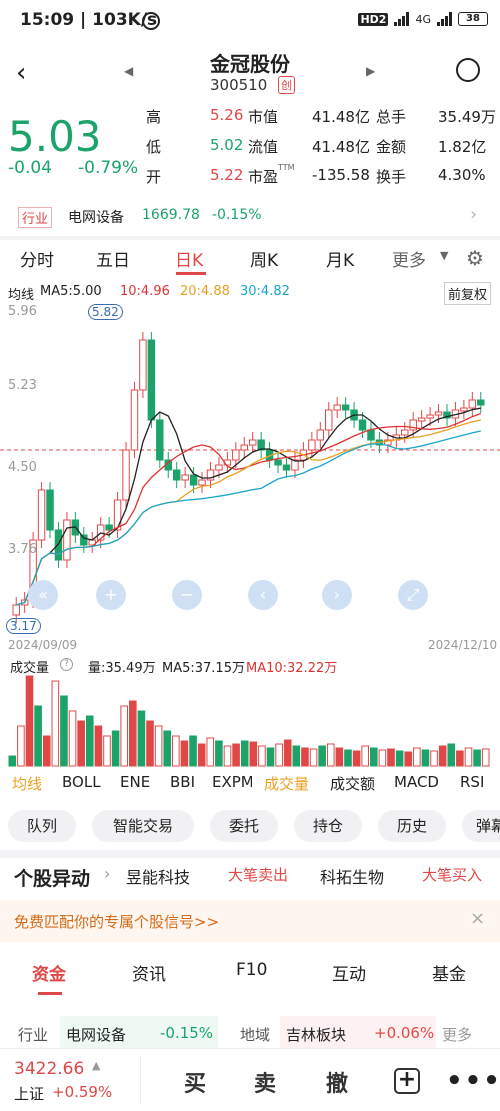 Image resolution: width=500 pixels, height=1111 pixels. I want to click on adjust-button: 前复权, so click(468, 293).